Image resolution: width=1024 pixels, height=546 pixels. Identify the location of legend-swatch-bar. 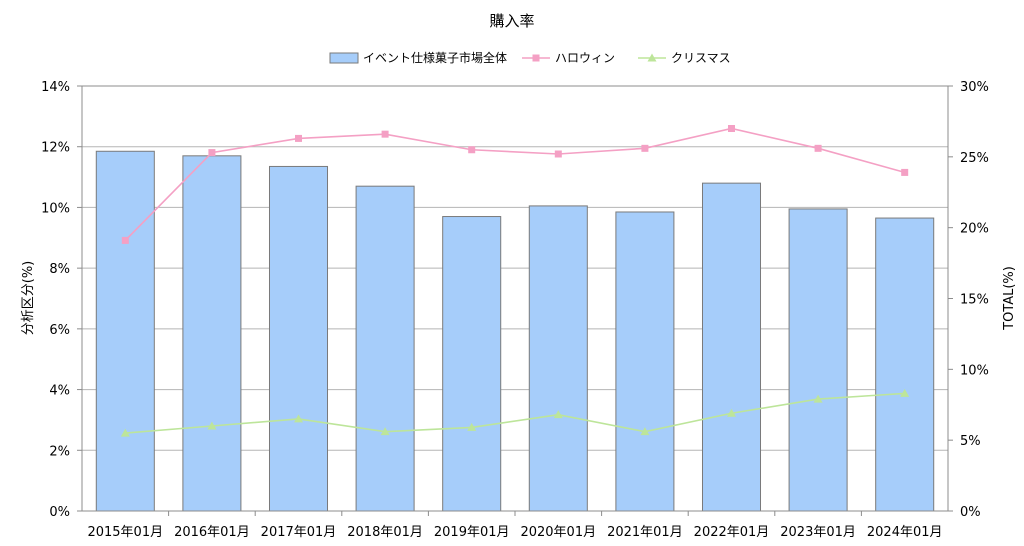
(344, 58).